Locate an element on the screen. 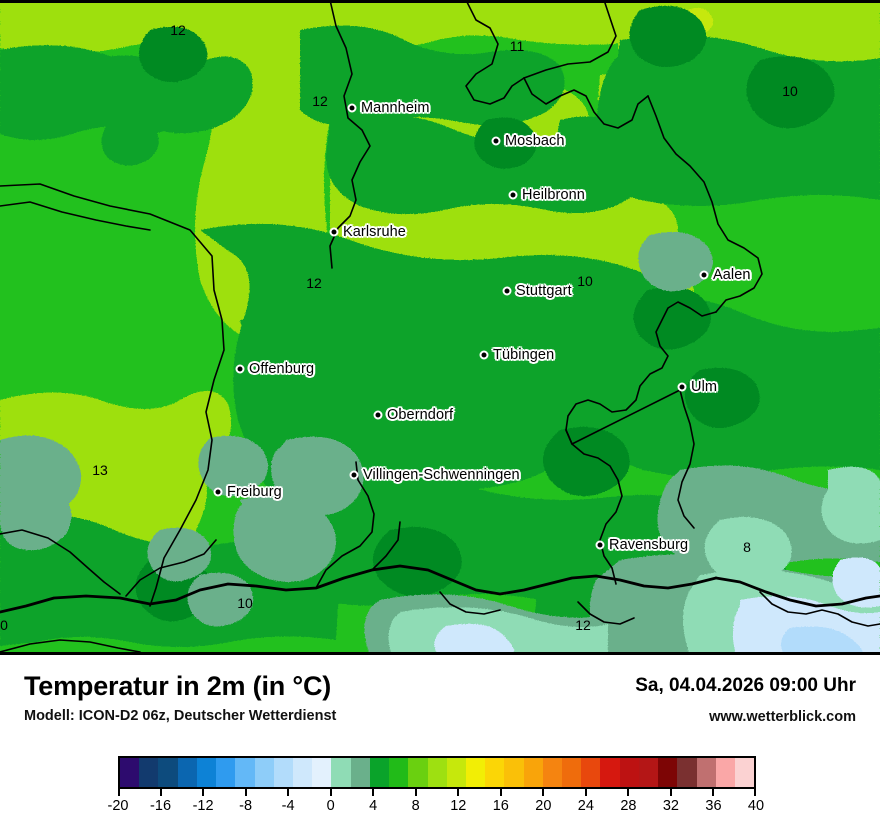 The height and width of the screenshot is (830, 880). city-label: Offenburg is located at coordinates (282, 369).